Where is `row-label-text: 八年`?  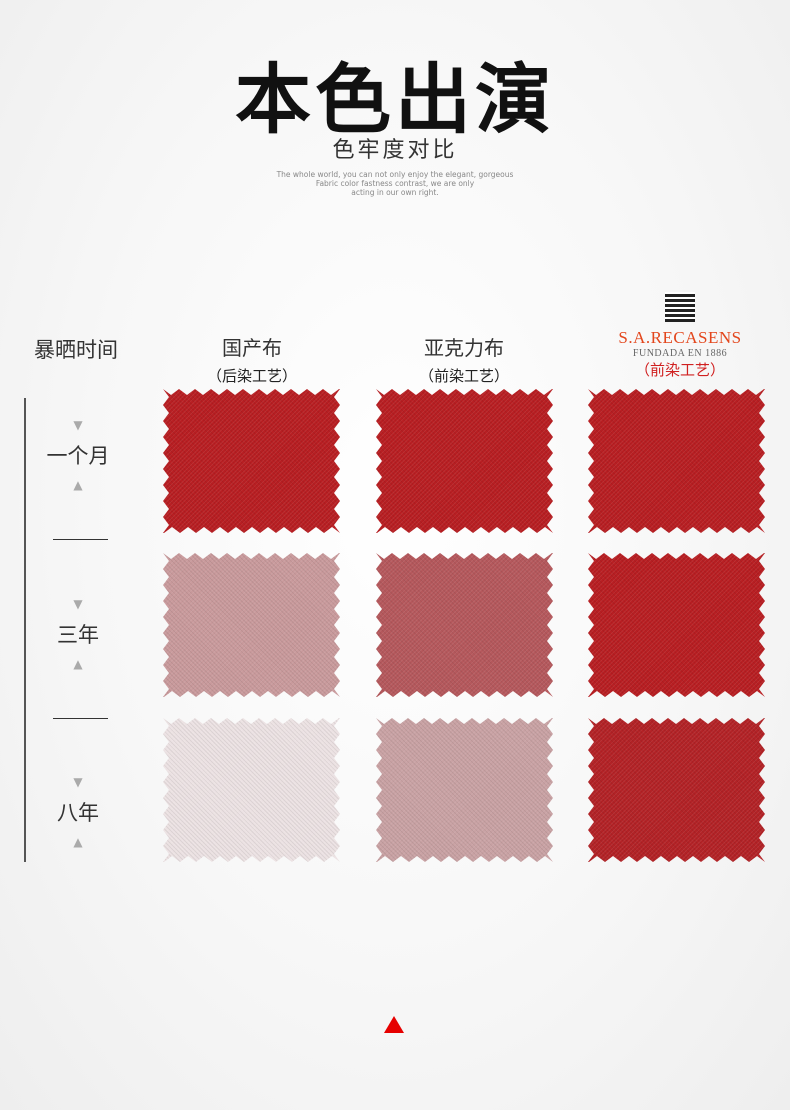
row-label-text: 八年 is located at coordinates (78, 813).